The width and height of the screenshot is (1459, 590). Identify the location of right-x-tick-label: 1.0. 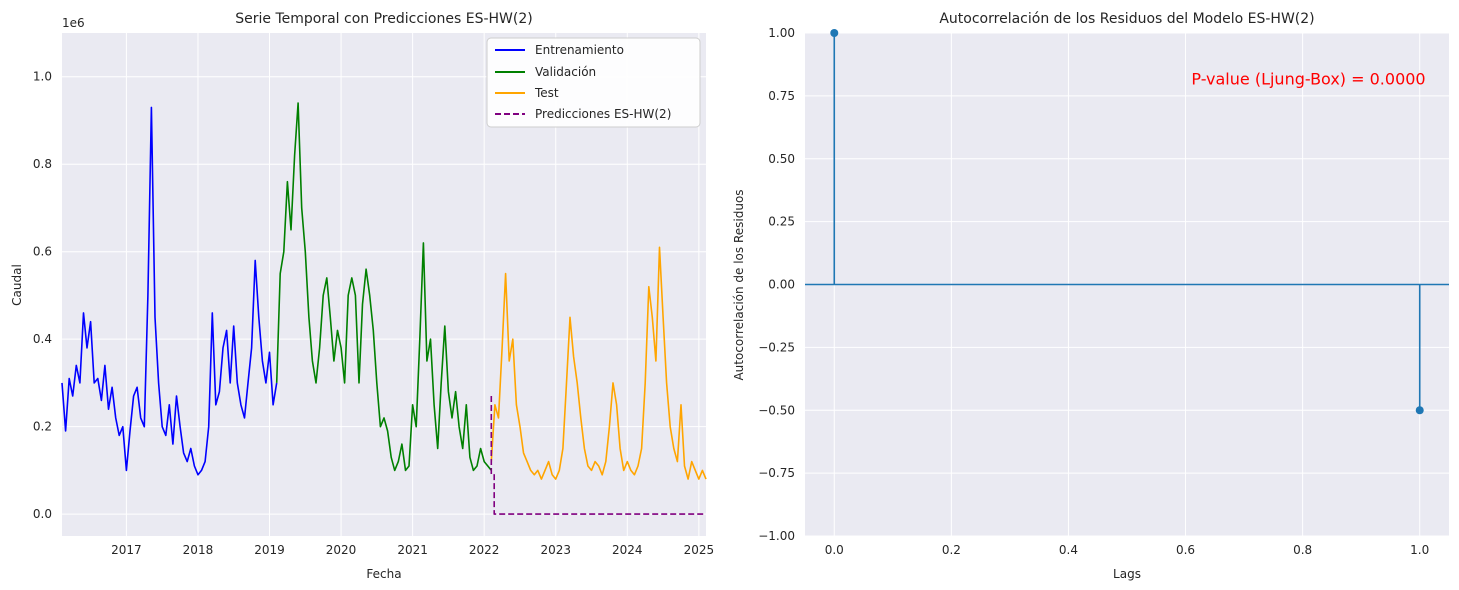
(1419, 550).